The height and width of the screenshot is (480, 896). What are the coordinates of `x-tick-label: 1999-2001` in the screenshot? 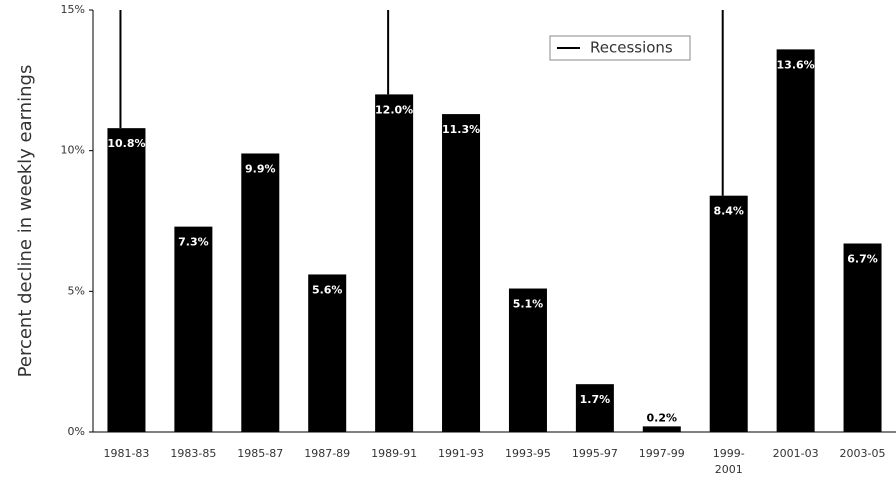 It's located at (729, 461).